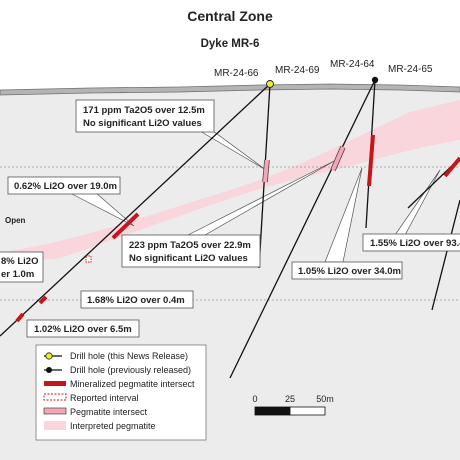  I want to click on scale-label-50: 50m, so click(325, 399).